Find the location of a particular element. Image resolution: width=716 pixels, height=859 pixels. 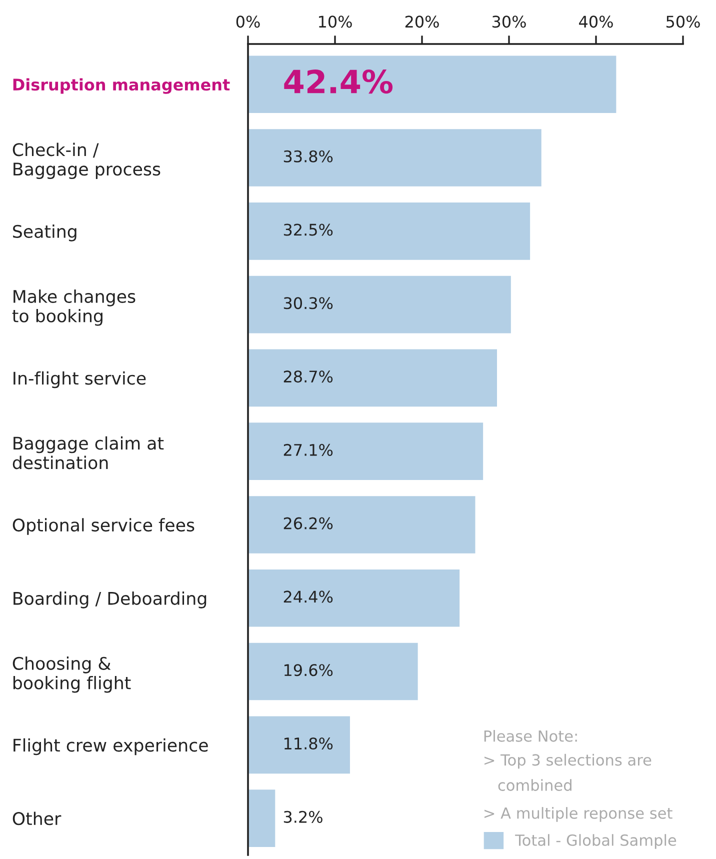

data-label: 19.6% is located at coordinates (308, 670).